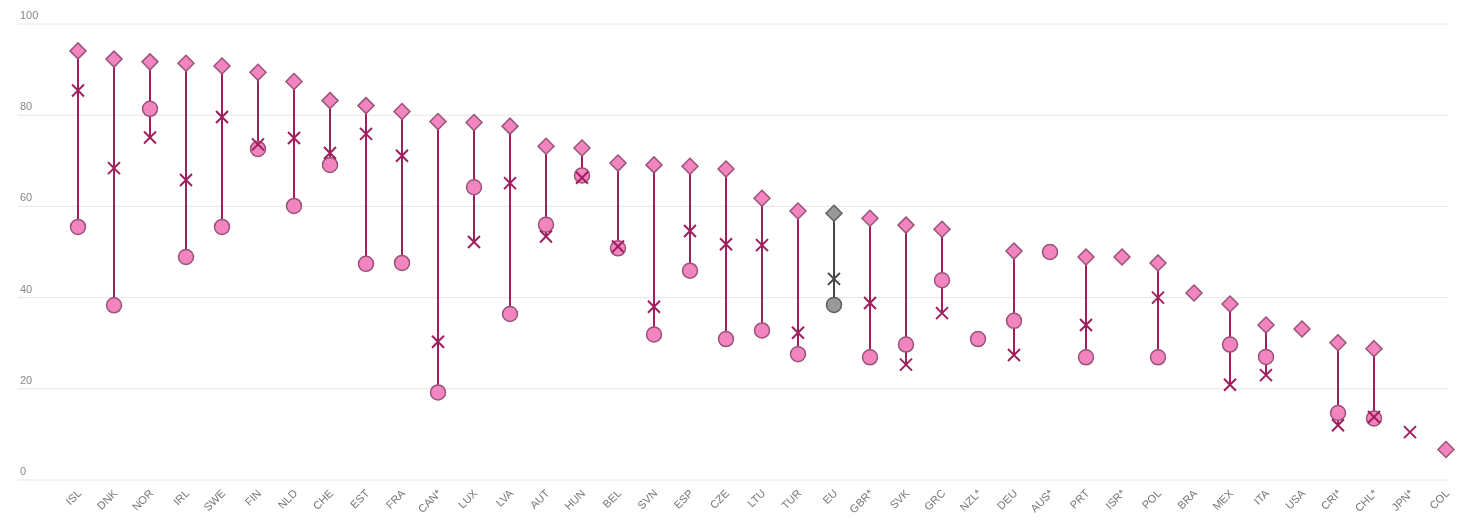  I want to click on x-tick-label: IRL, so click(181, 497).